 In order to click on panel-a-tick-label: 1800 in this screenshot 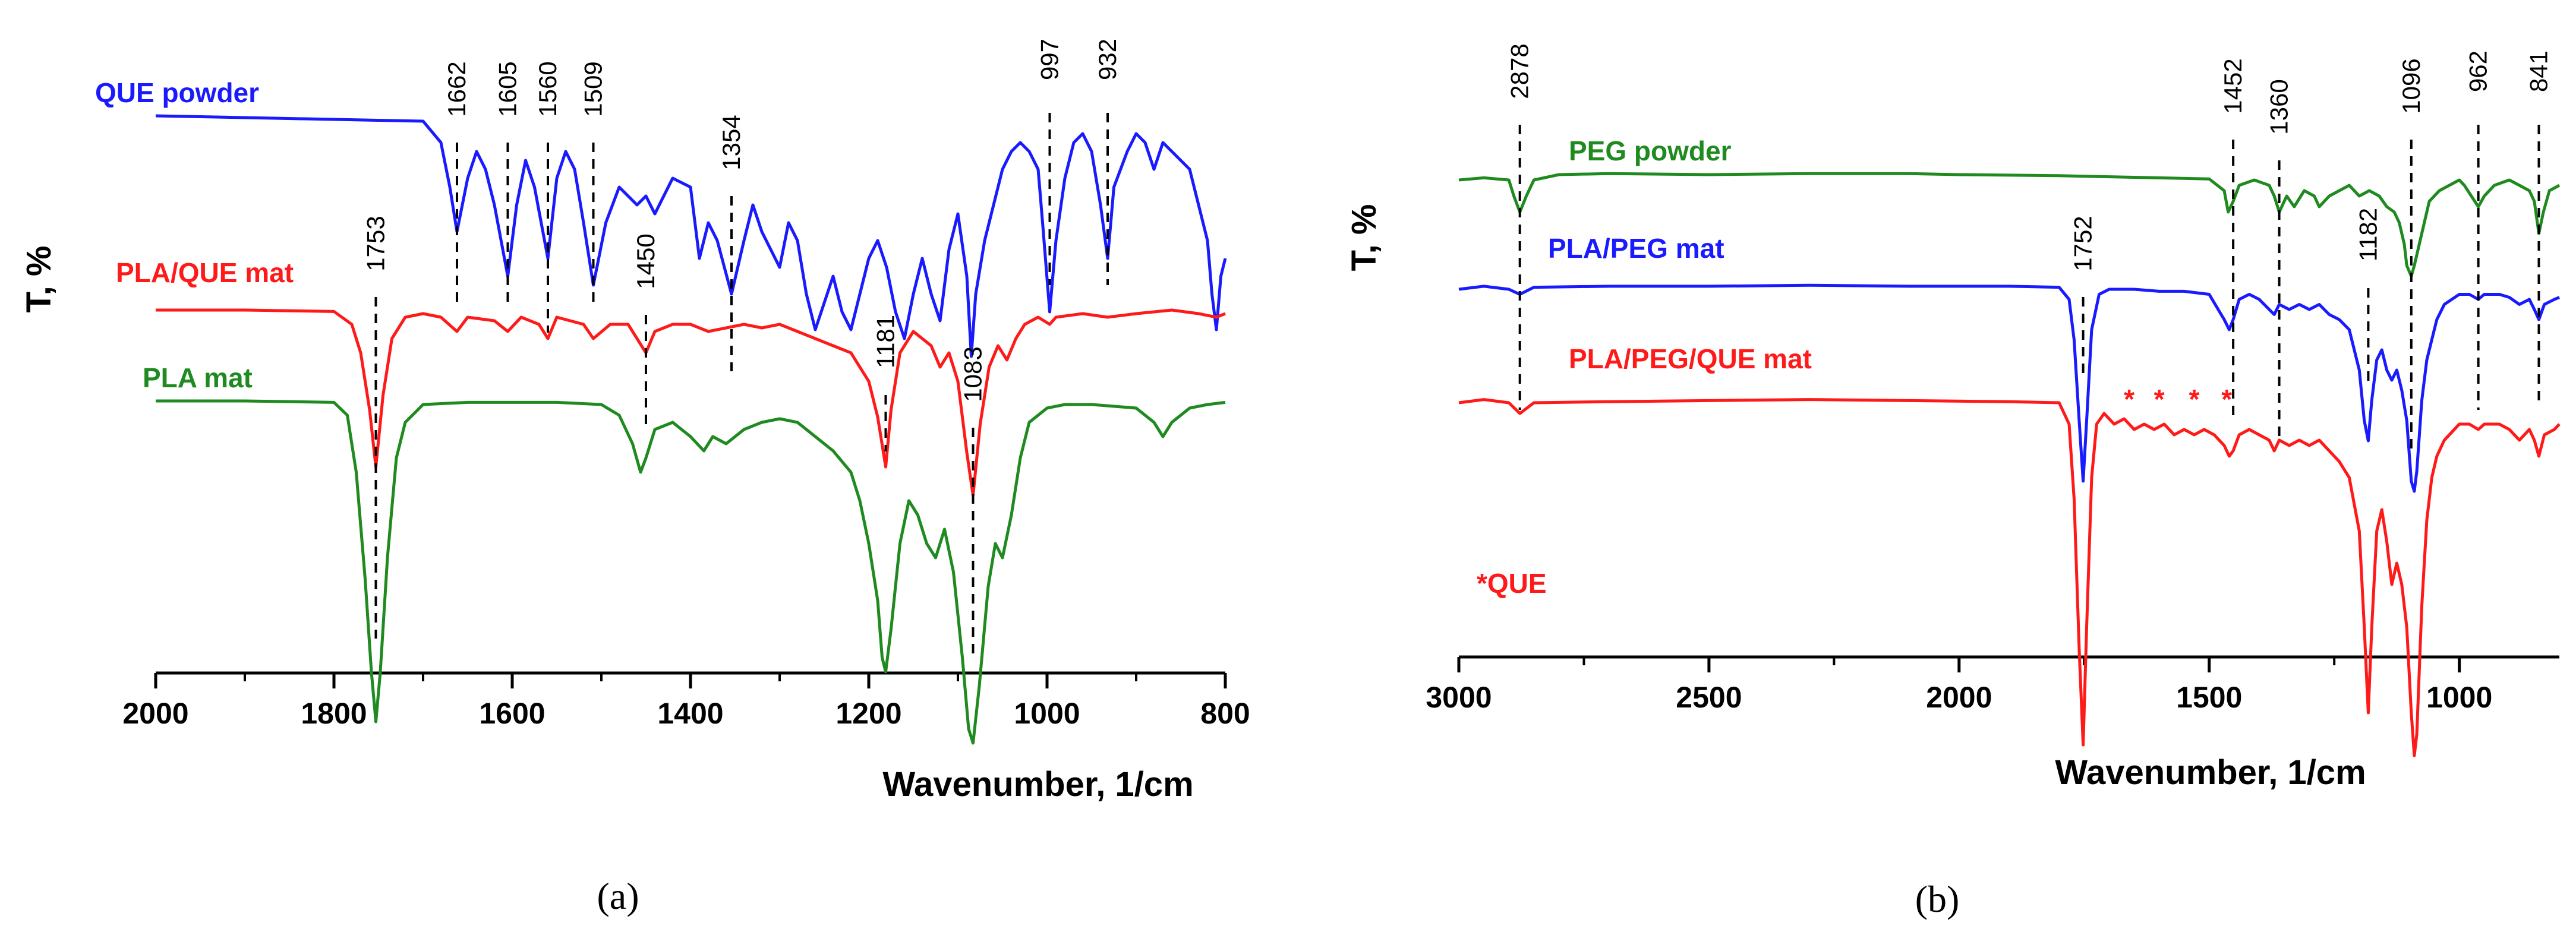, I will do `click(334, 713)`.